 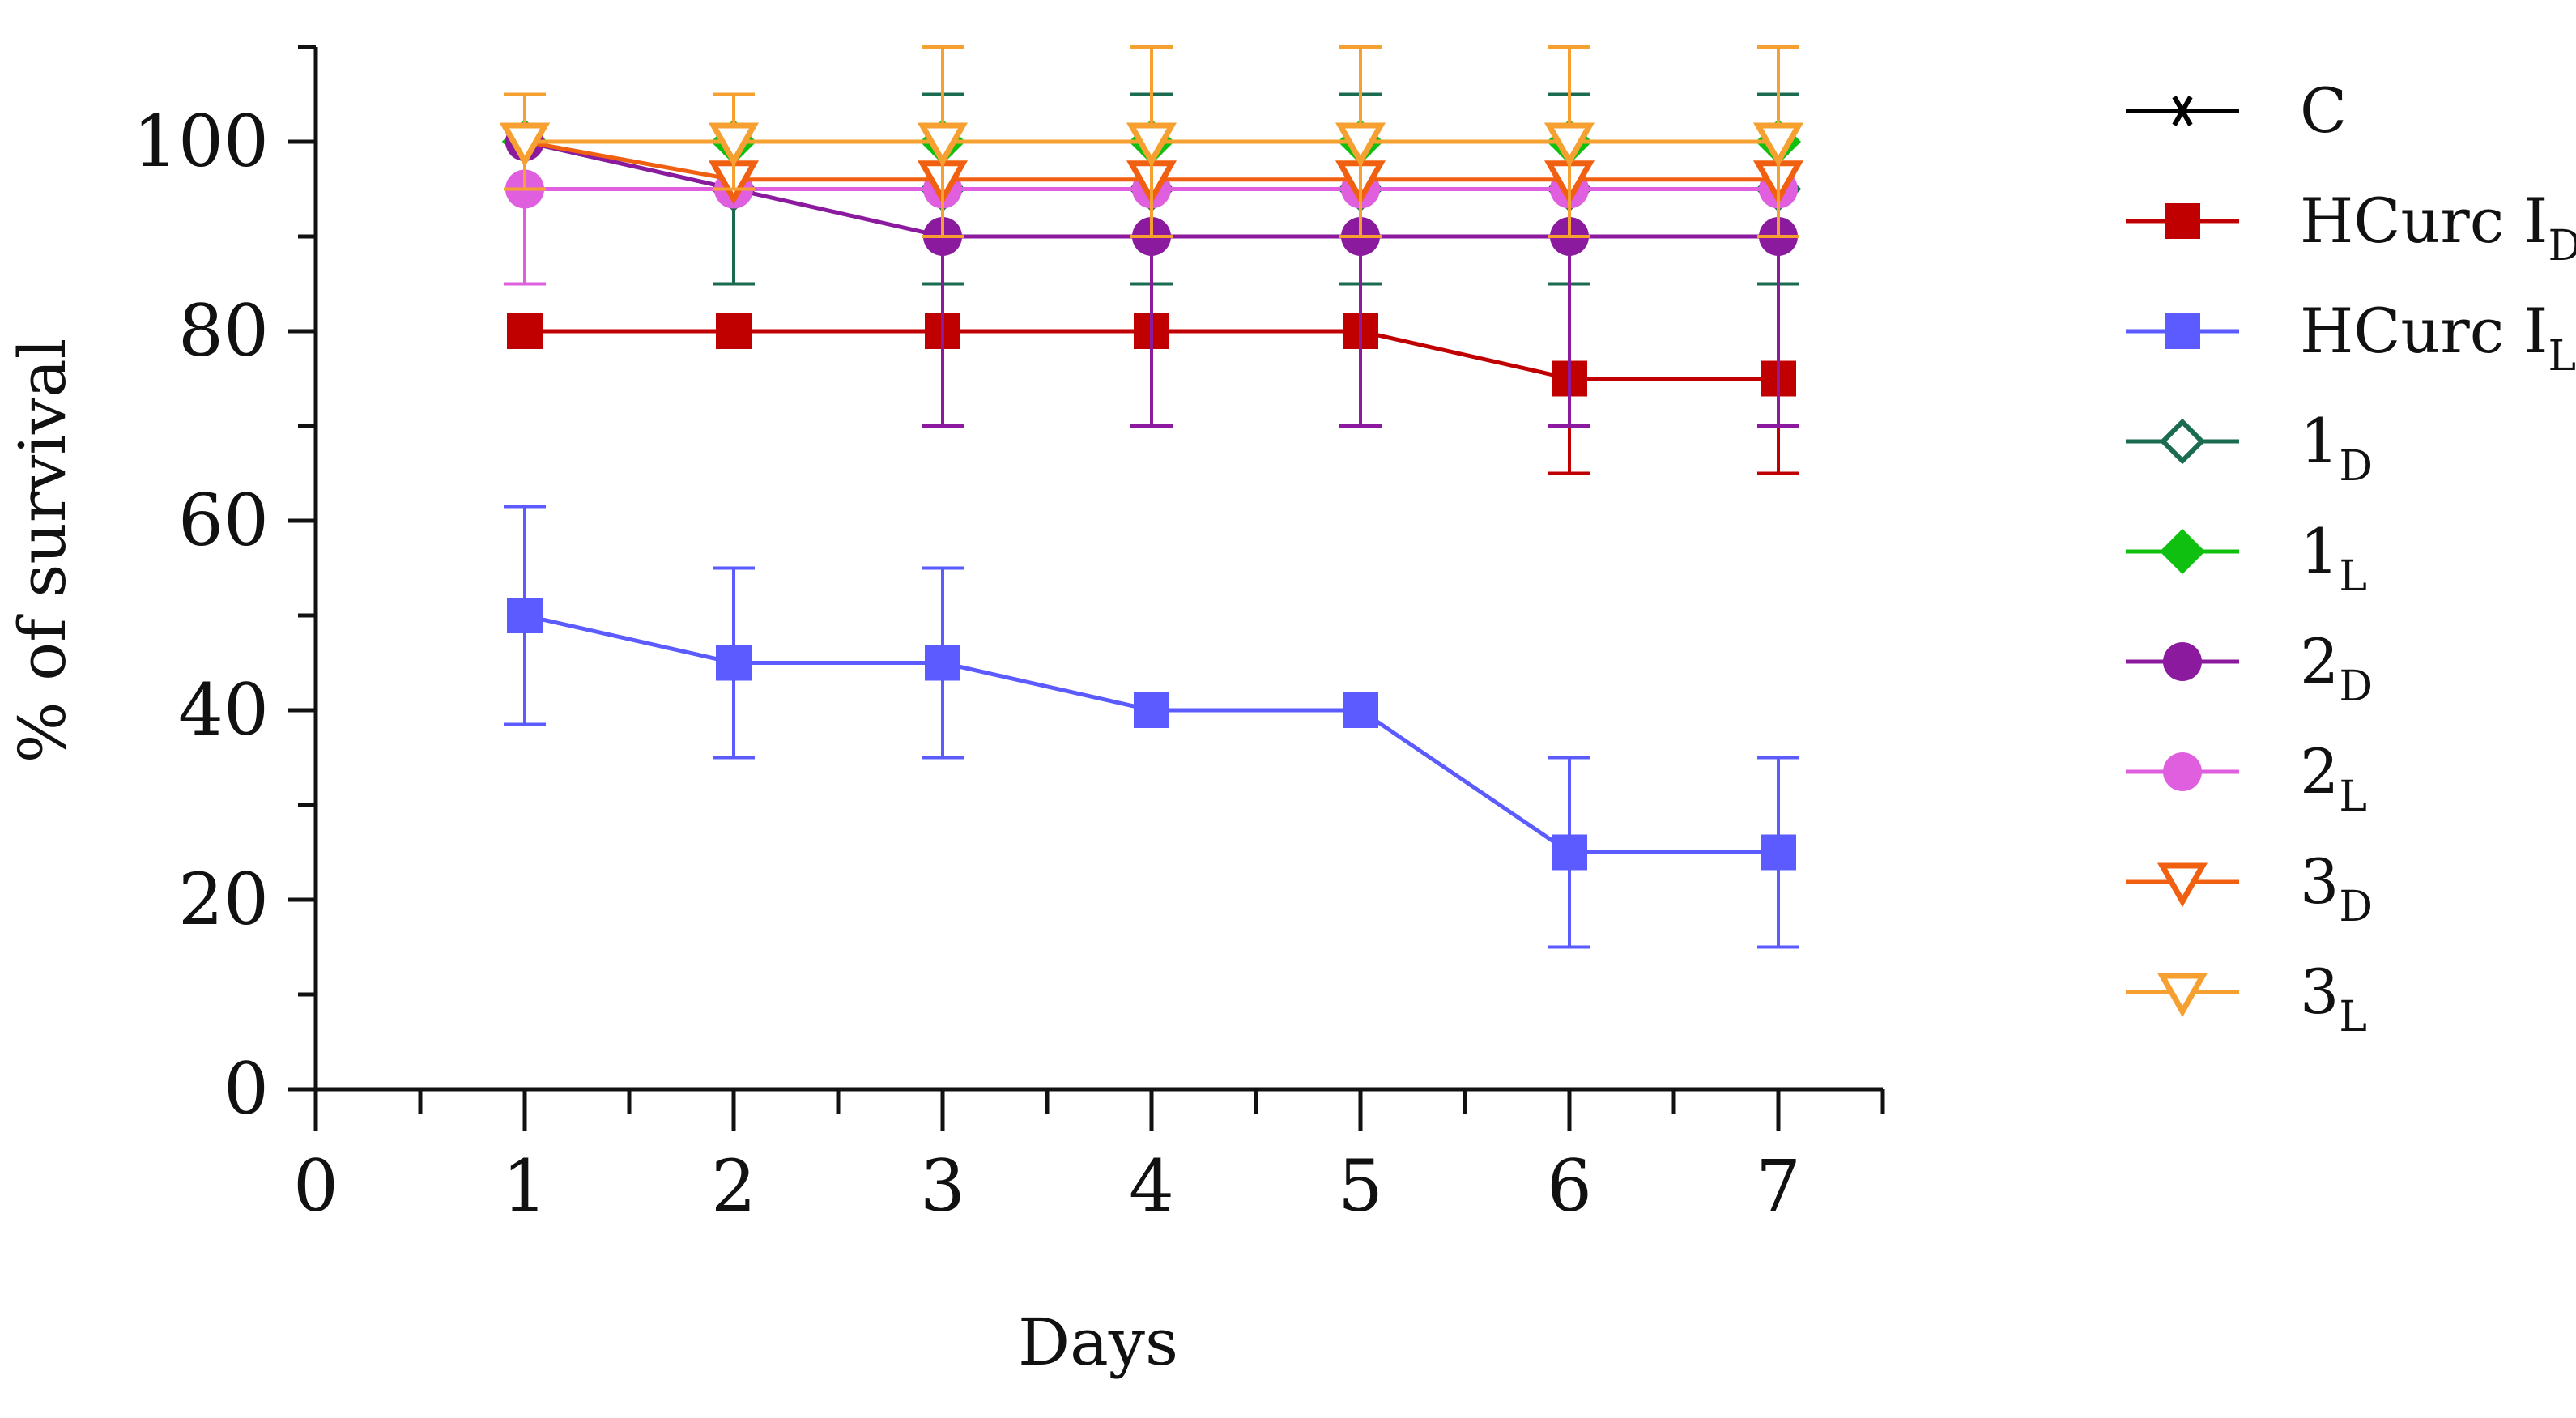 What do you see at coordinates (223, 331) in the screenshot?
I see `y-tick-label: 80` at bounding box center [223, 331].